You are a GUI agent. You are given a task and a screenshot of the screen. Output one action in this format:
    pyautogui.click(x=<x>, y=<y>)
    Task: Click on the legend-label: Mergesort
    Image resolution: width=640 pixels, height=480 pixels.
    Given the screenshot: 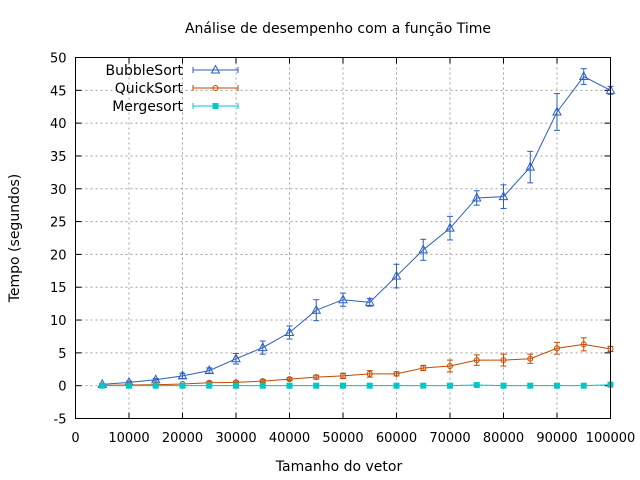 What is the action you would take?
    pyautogui.click(x=147, y=107)
    